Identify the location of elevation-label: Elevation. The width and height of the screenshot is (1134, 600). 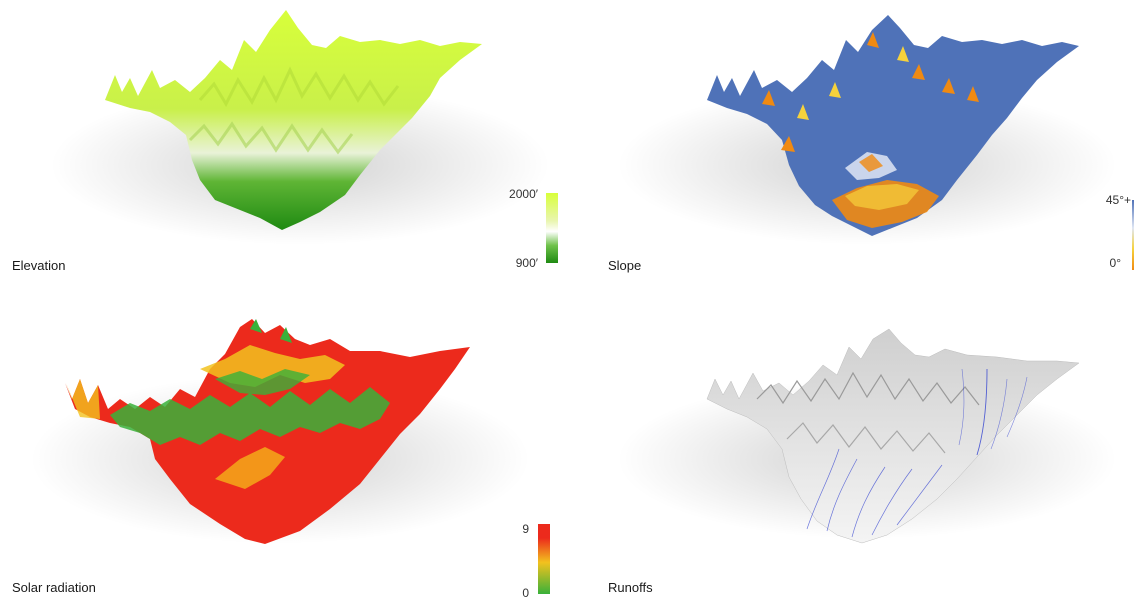
(39, 265).